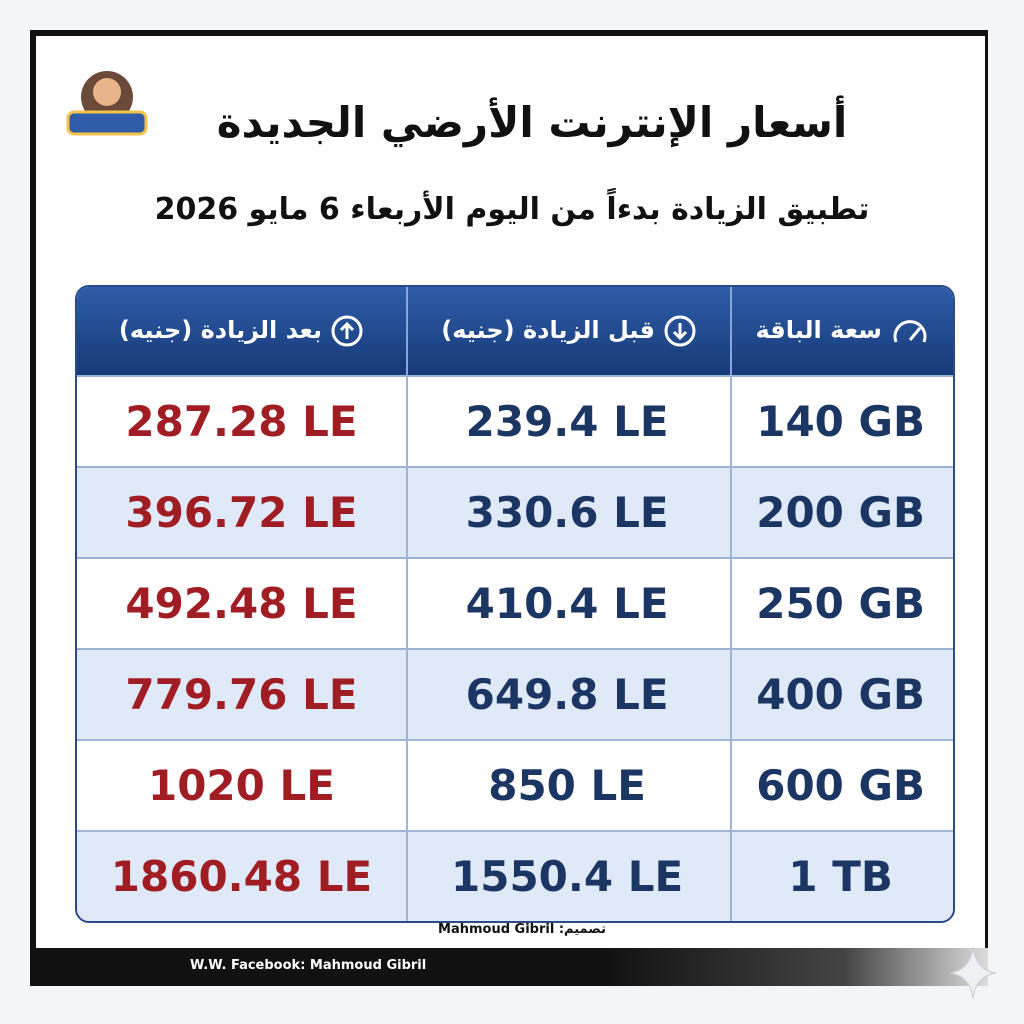  I want to click on credit-label: تصميم:, so click(582, 929).